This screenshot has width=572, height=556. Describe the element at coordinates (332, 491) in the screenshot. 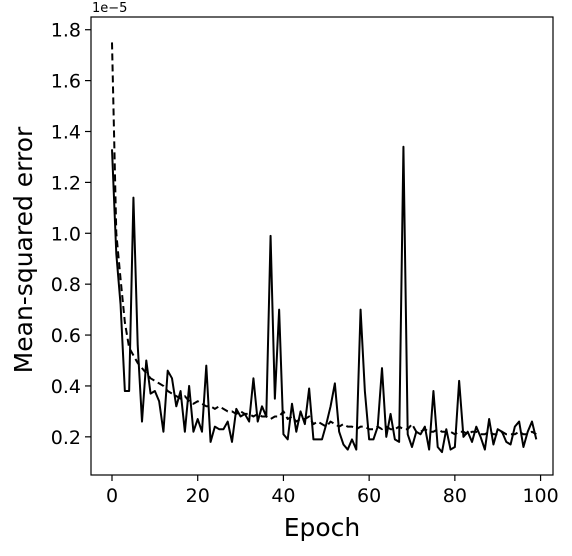

I see `x-axis: 0 20 40 60 80 100` at that location.